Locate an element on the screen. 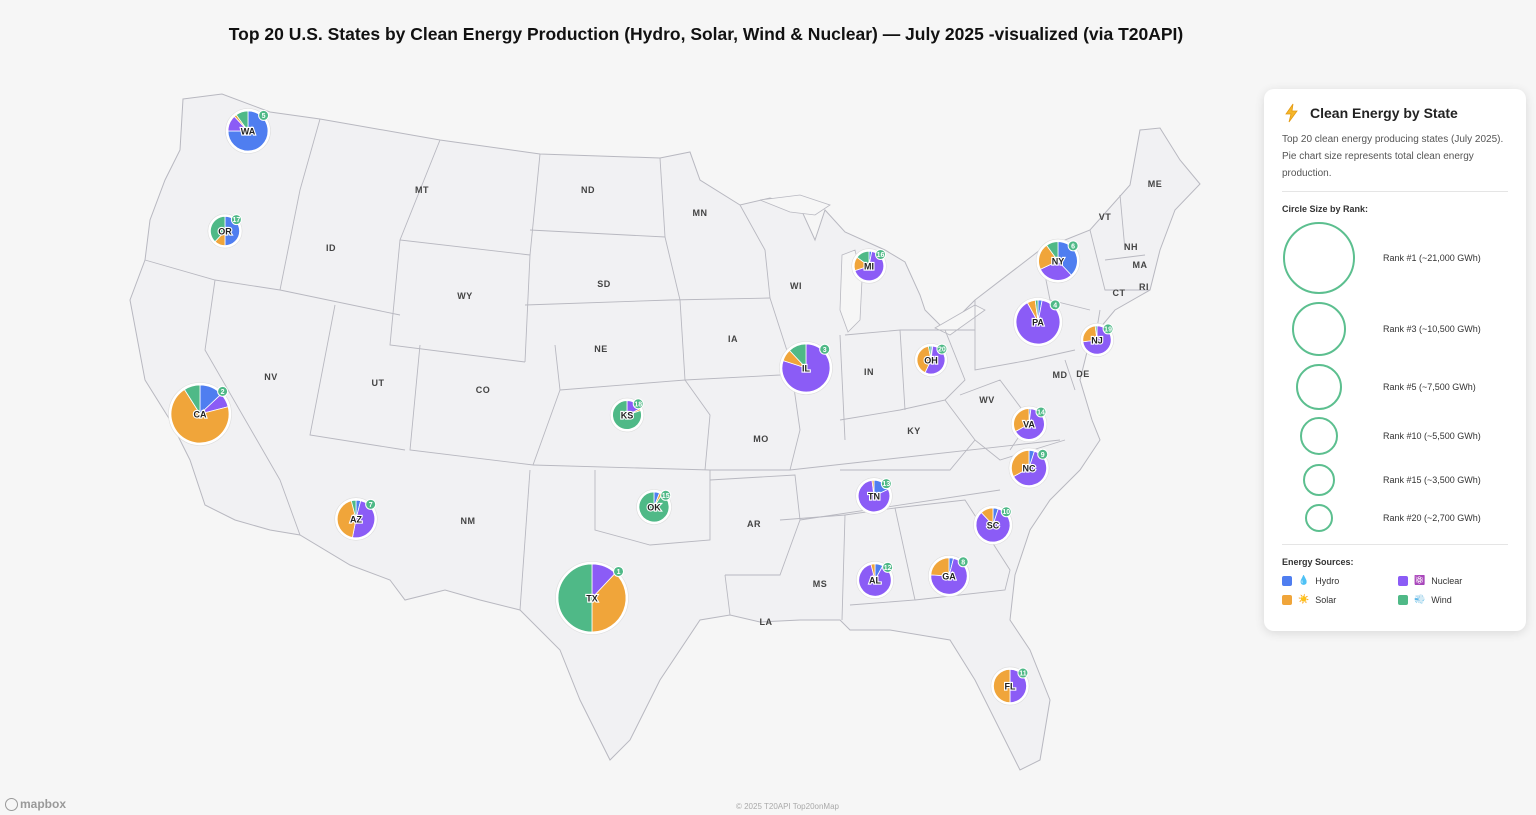 The image size is (1536, 815). state-label-ky: KY is located at coordinates (914, 431).